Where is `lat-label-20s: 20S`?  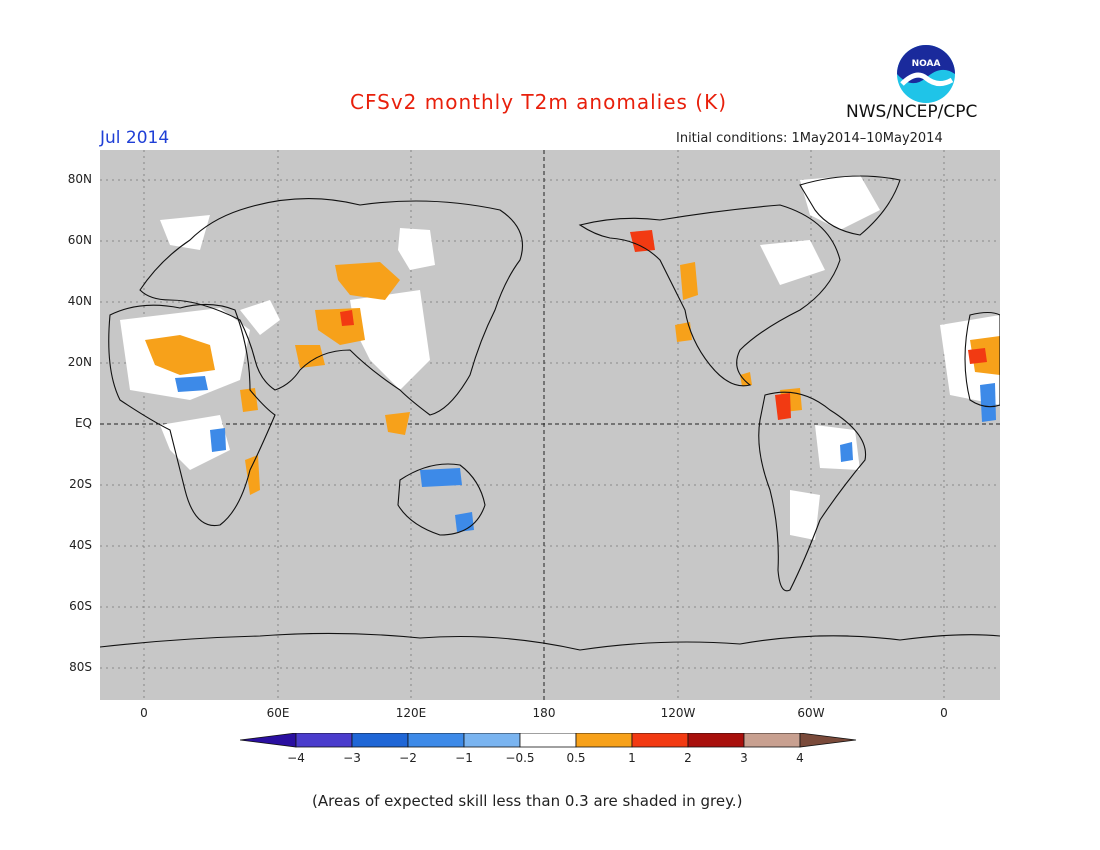 lat-label-20s: 20S is located at coordinates (80, 484).